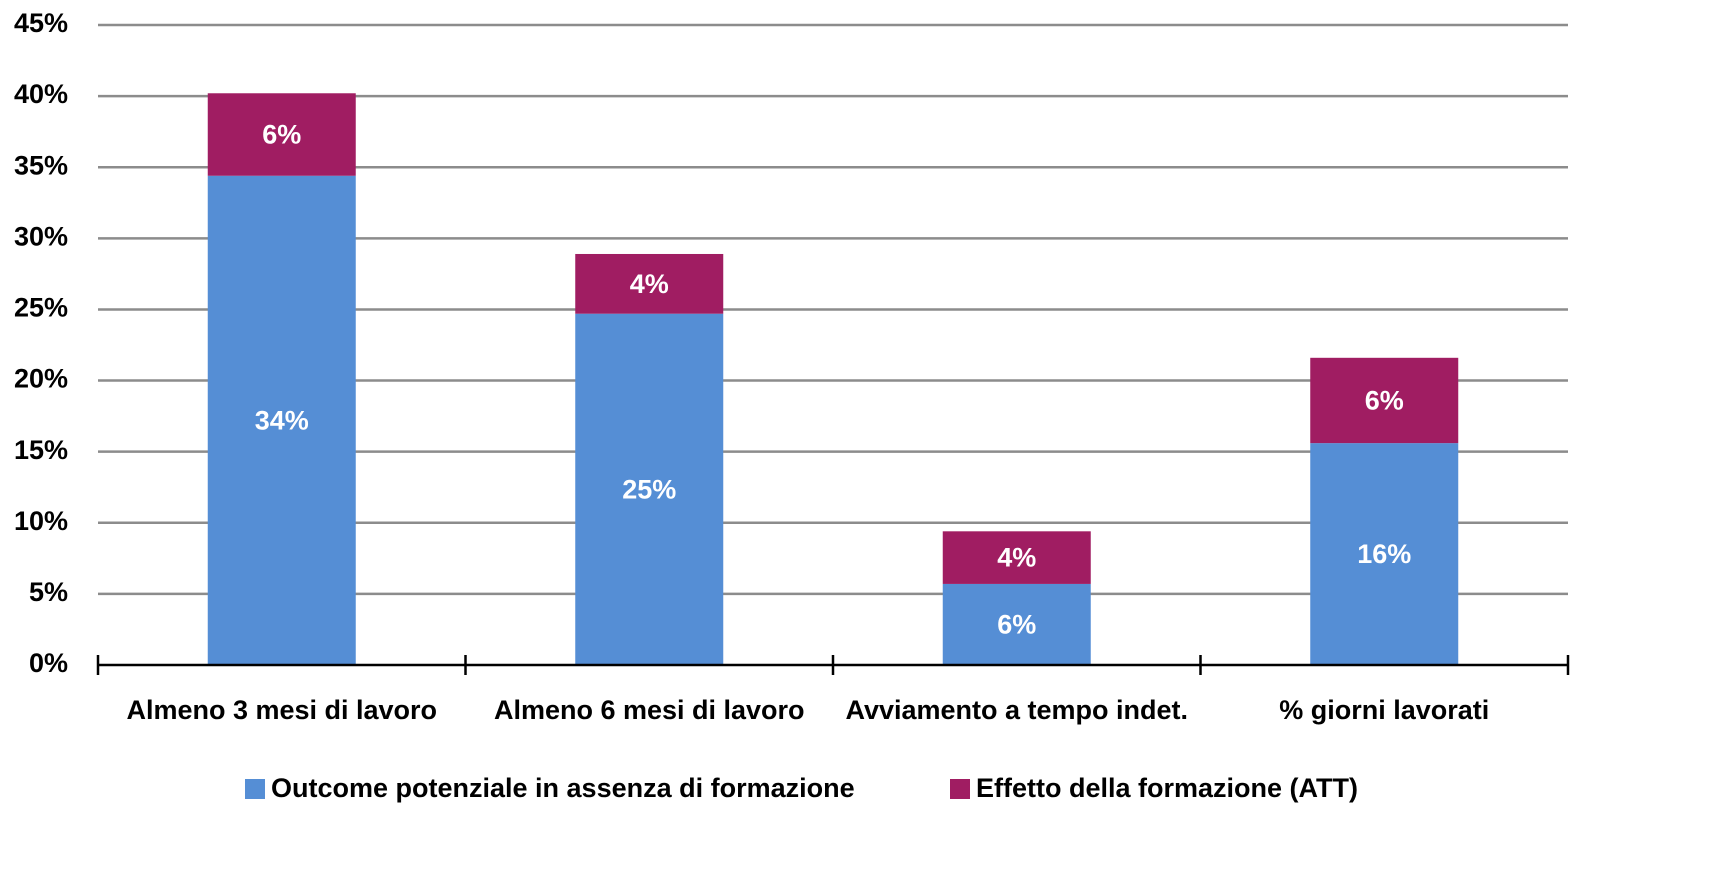  What do you see at coordinates (1167, 788) in the screenshot?
I see `legend-label: Effetto della formazione (ATT)` at bounding box center [1167, 788].